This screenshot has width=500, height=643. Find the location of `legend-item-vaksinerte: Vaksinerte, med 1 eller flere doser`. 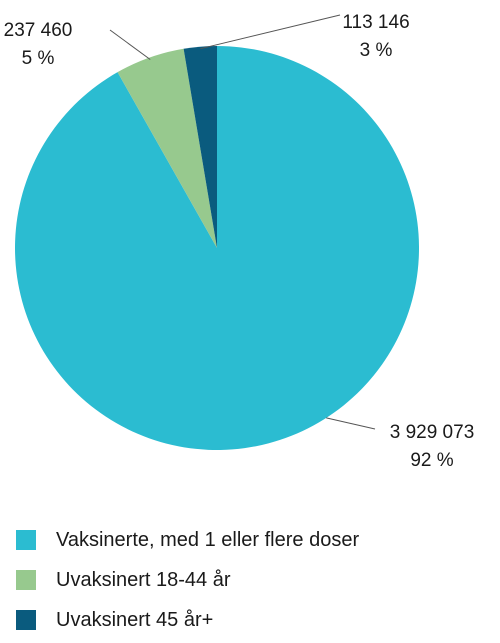

legend-item-vaksinerte: Vaksinerte, med 1 eller flere doser is located at coordinates (187, 540).